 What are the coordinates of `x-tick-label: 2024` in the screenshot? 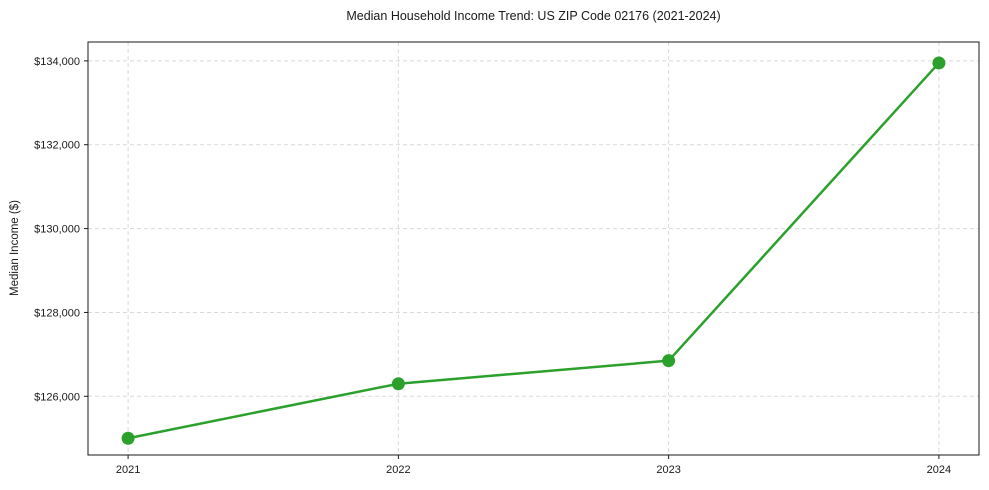 It's located at (939, 470).